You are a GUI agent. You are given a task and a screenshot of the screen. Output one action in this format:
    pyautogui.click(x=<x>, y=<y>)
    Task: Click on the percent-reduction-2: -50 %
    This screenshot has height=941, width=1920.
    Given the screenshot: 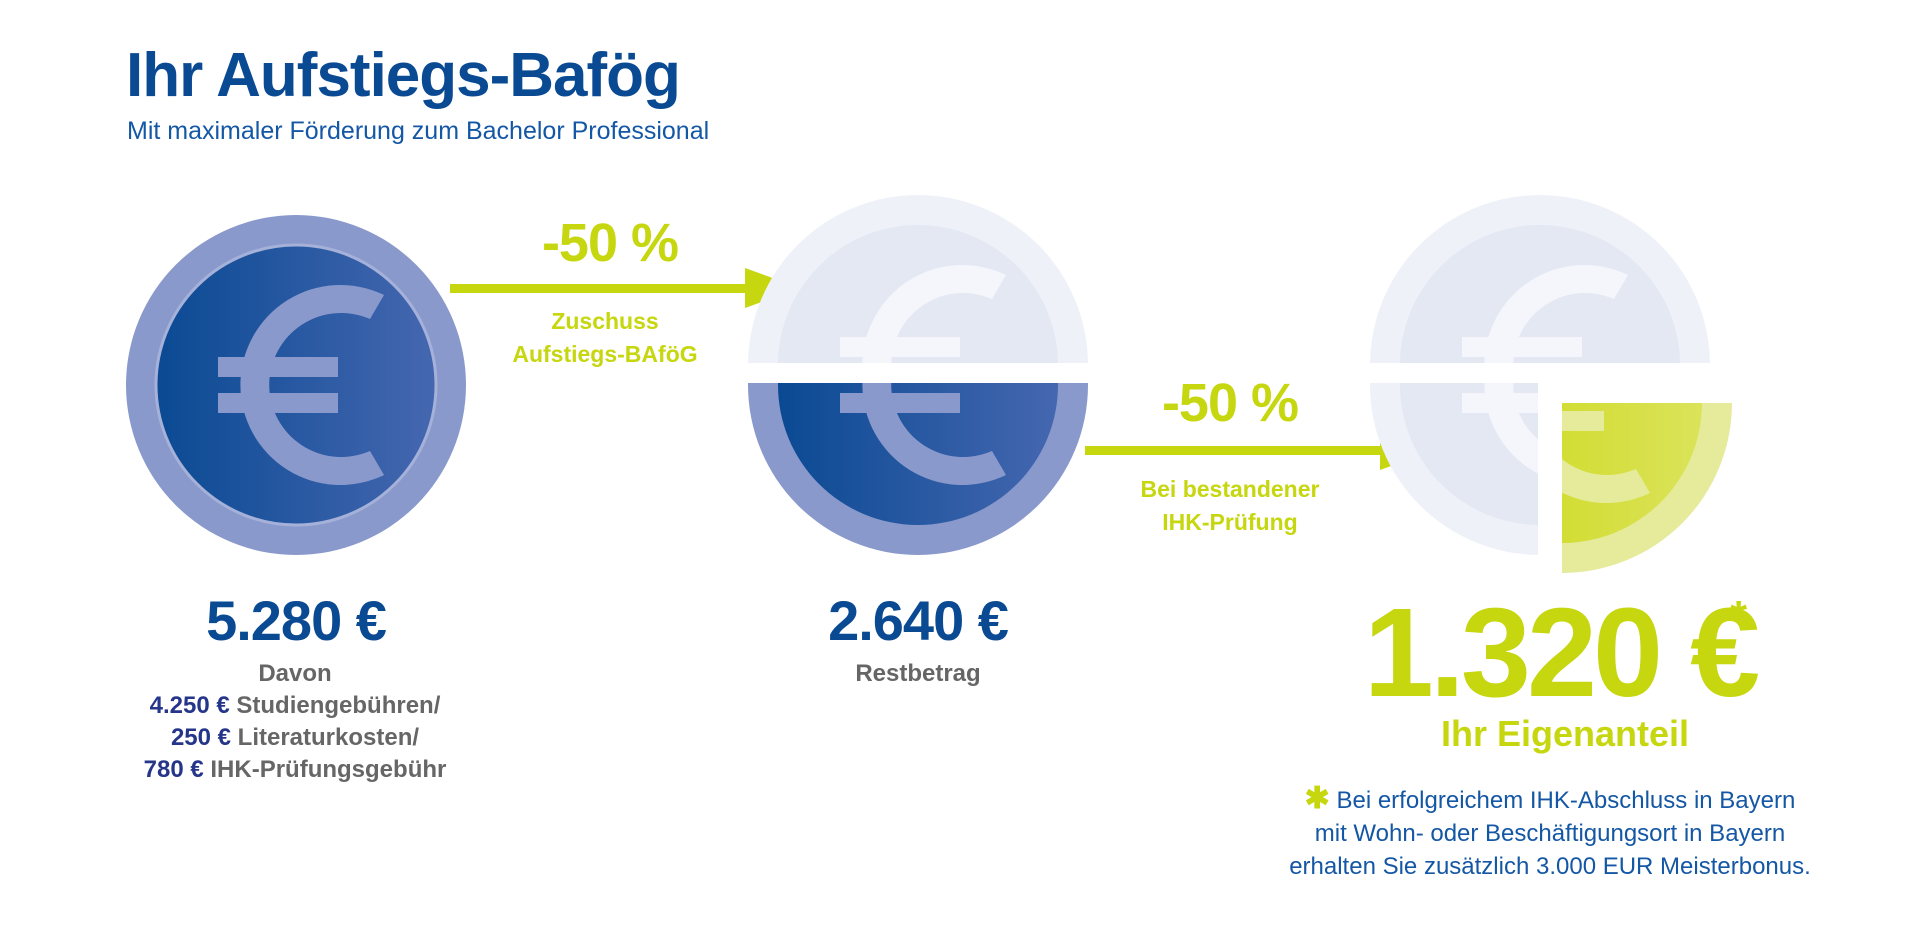 What is the action you would take?
    pyautogui.click(x=1230, y=403)
    